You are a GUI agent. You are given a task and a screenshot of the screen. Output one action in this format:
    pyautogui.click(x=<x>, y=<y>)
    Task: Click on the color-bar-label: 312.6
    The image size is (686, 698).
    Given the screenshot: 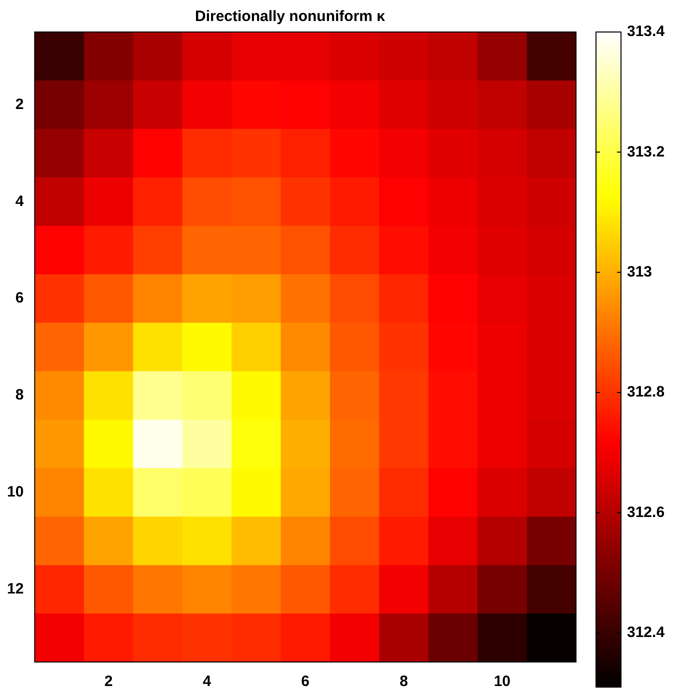 What is the action you would take?
    pyautogui.click(x=646, y=512)
    